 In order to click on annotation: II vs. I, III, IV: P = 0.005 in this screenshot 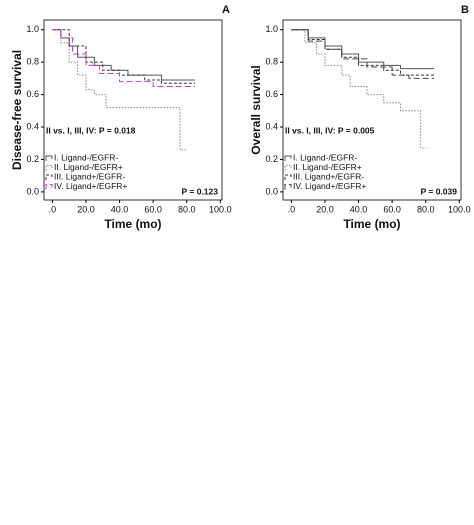, I will do `click(330, 130)`.